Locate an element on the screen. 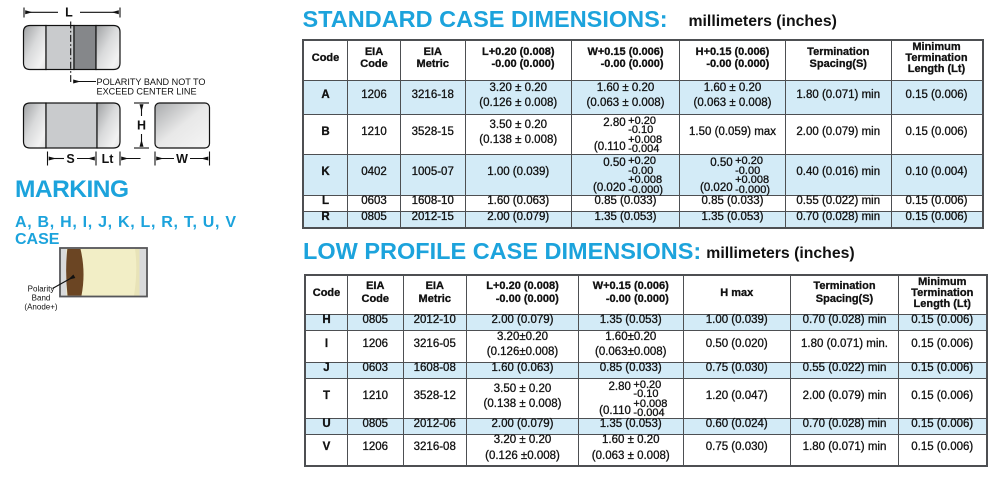 This screenshot has width=1000, height=478. svg-text: W is located at coordinates (182, 159).